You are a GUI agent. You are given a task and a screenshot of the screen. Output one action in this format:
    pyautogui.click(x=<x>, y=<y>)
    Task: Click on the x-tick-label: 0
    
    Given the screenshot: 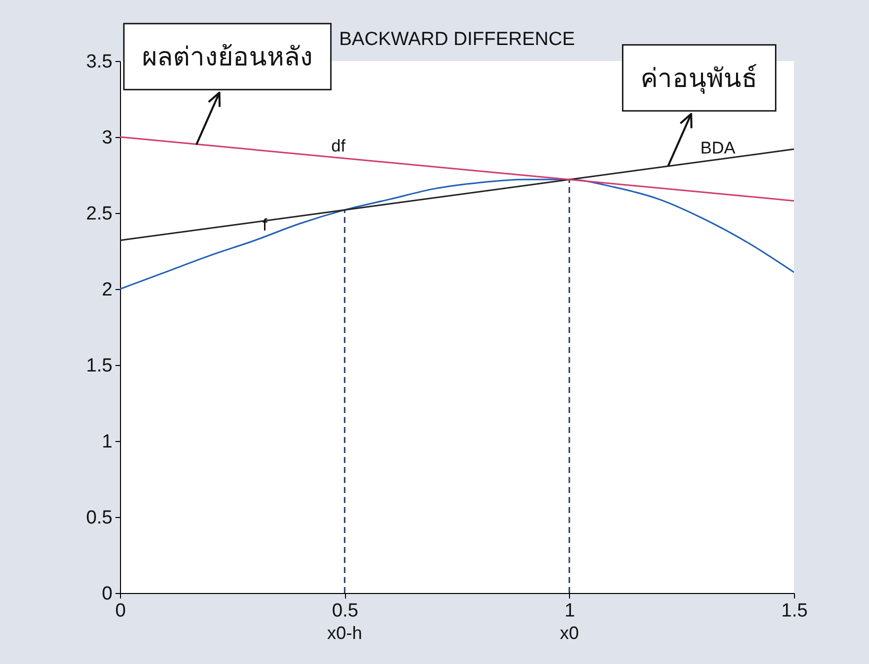 What is the action you would take?
    pyautogui.click(x=120, y=611)
    